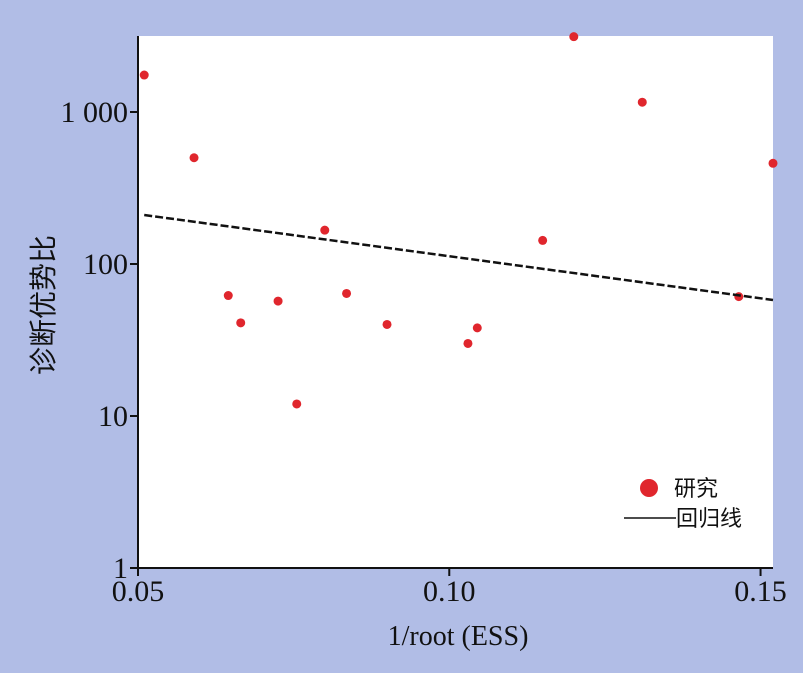  I want to click on legend: 研究 回归线, so click(683, 504).